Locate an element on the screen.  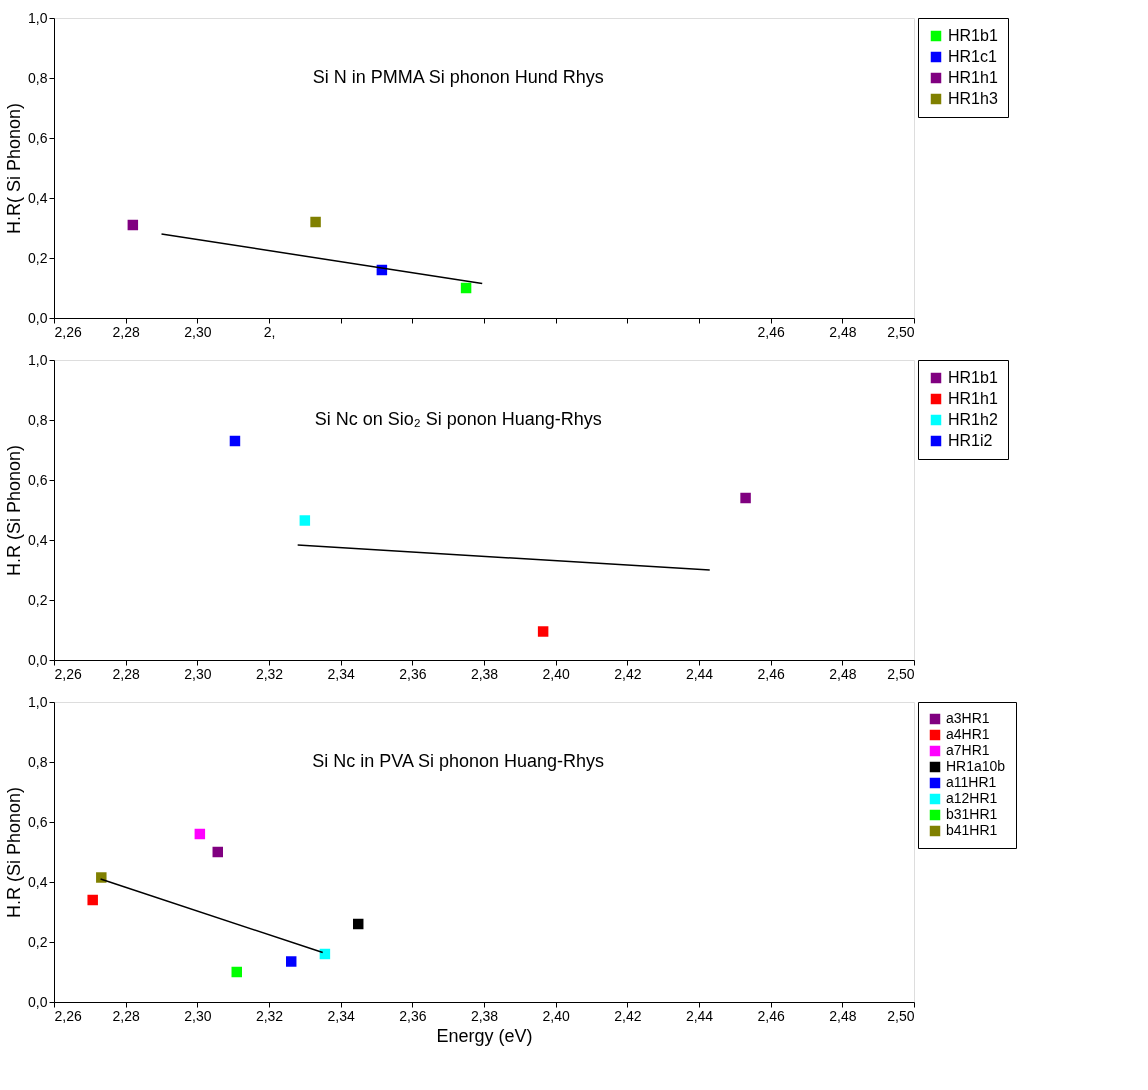
y-axis-title: H.R( Si Phonon) is located at coordinates (14, 168).